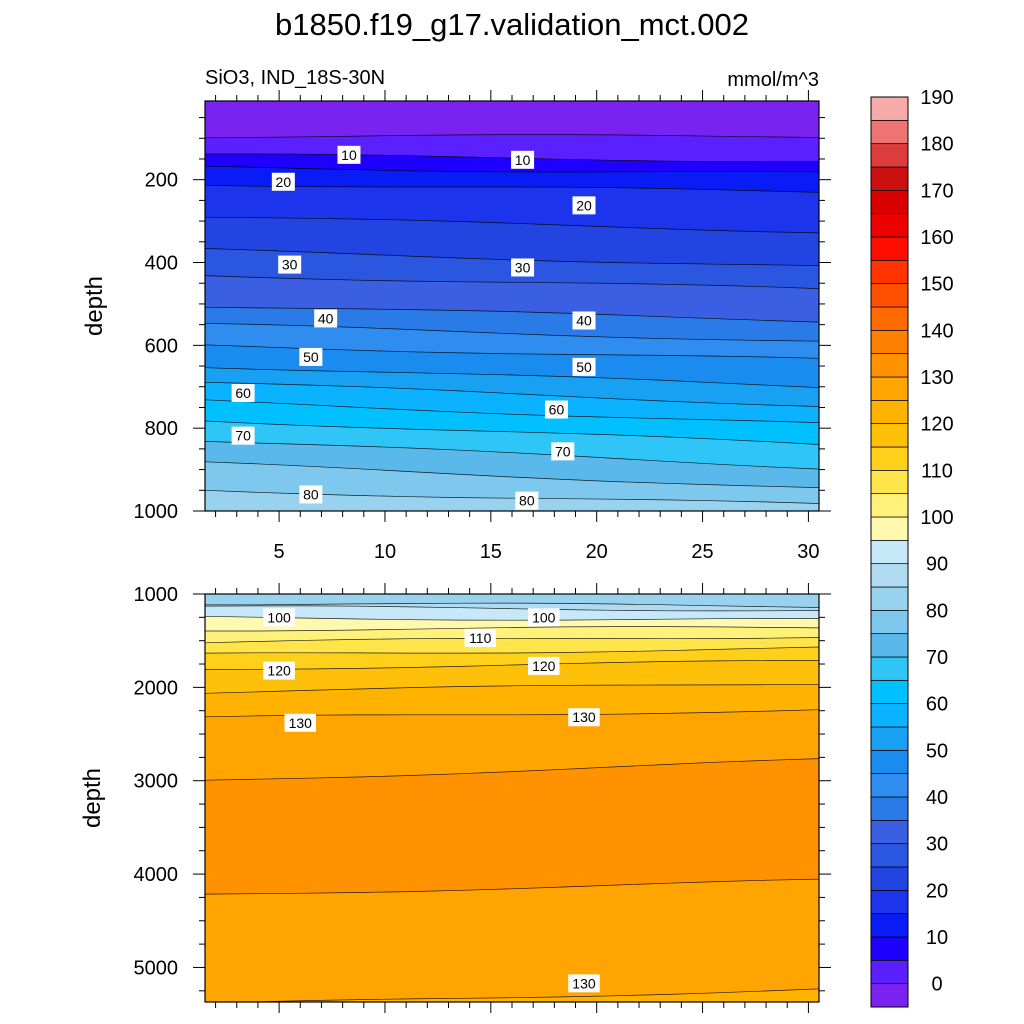 This screenshot has width=1024, height=1024. I want to click on x-tick-label: 5, so click(279, 552).